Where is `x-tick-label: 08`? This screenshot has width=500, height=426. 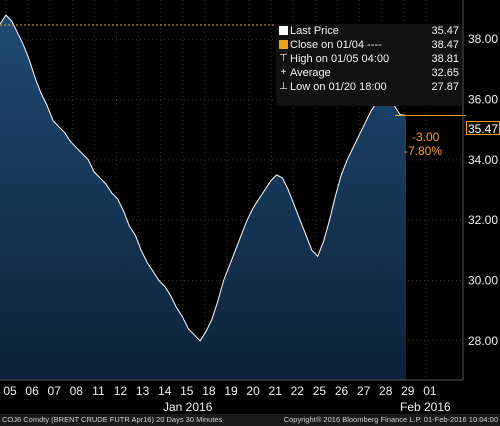
x-tick-label: 08 is located at coordinates (77, 391).